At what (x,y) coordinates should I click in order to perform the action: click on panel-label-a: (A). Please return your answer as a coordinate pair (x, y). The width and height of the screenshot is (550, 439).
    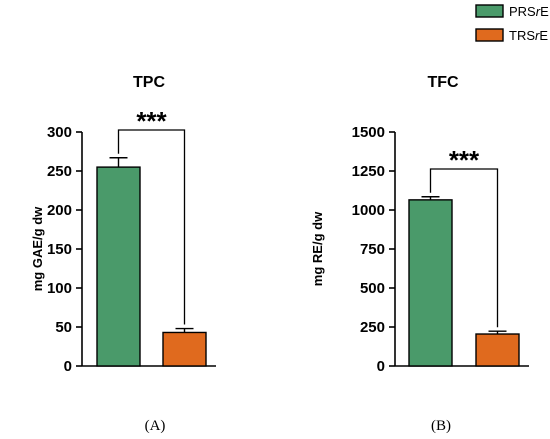
    Looking at the image, I should click on (155, 426).